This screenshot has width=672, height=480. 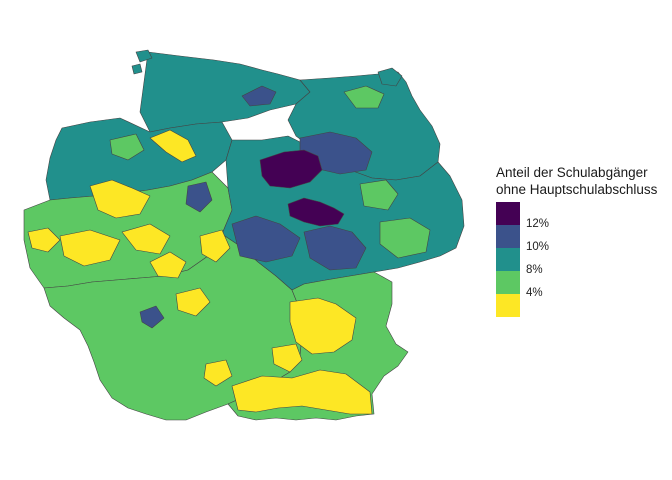 I want to click on legend-label-10: 10%, so click(x=538, y=247).